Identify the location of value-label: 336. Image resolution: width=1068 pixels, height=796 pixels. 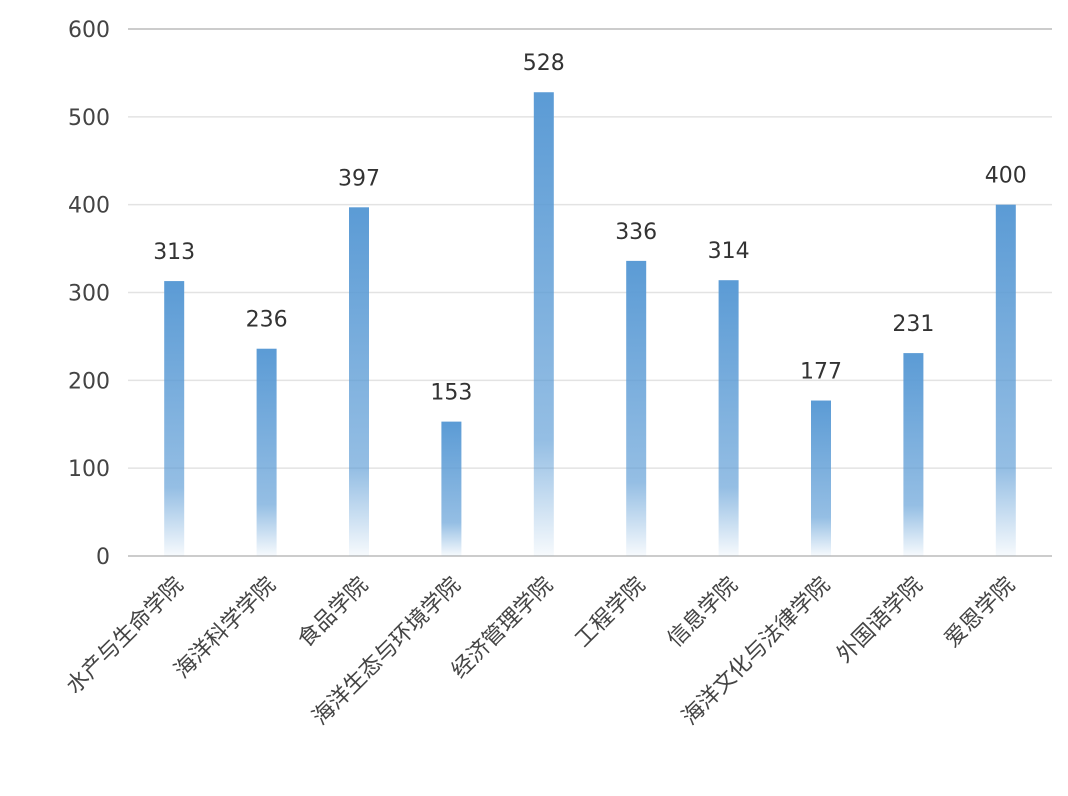
(636, 232).